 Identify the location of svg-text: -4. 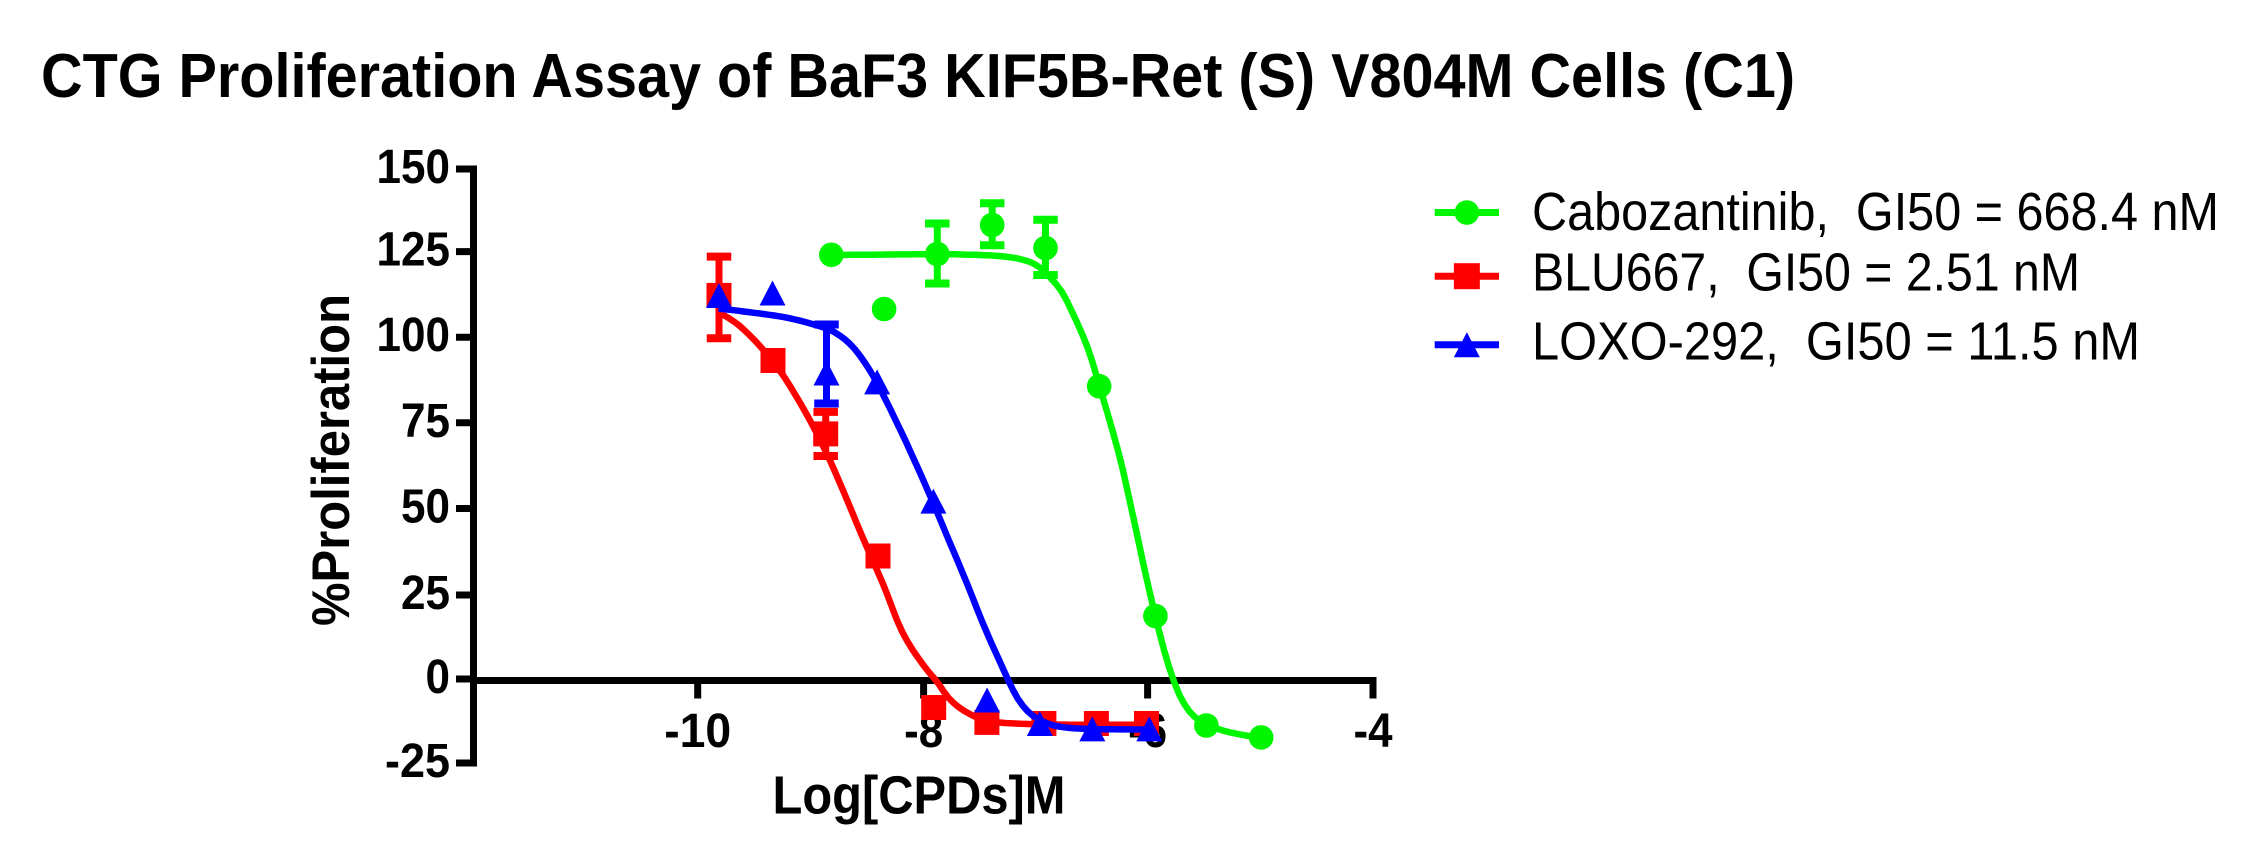
(1373, 731).